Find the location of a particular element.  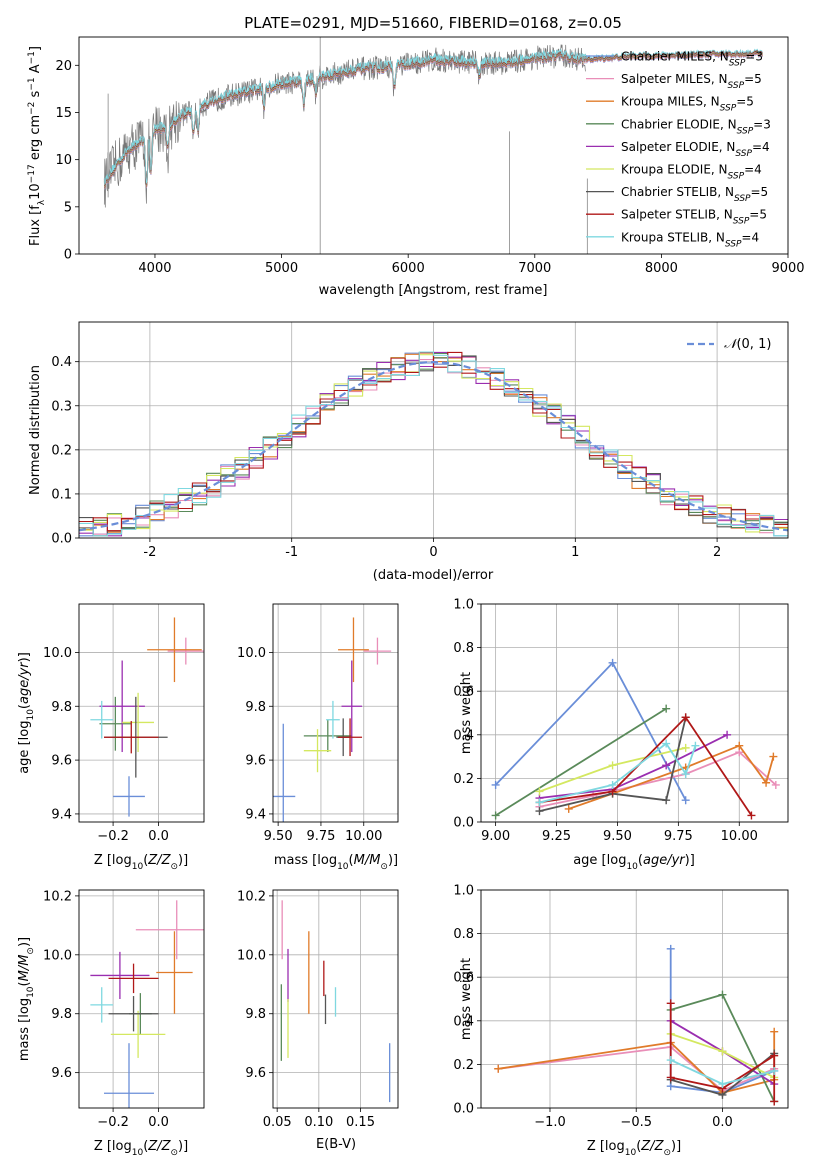

age_weight-xtick-label: 9.75 is located at coordinates (678, 836).